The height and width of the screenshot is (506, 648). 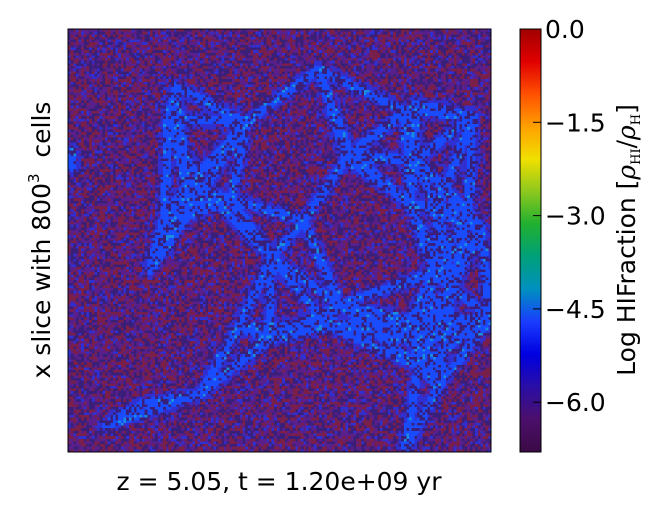 I want to click on colorbar-label-sub-h: H, so click(x=636, y=119).